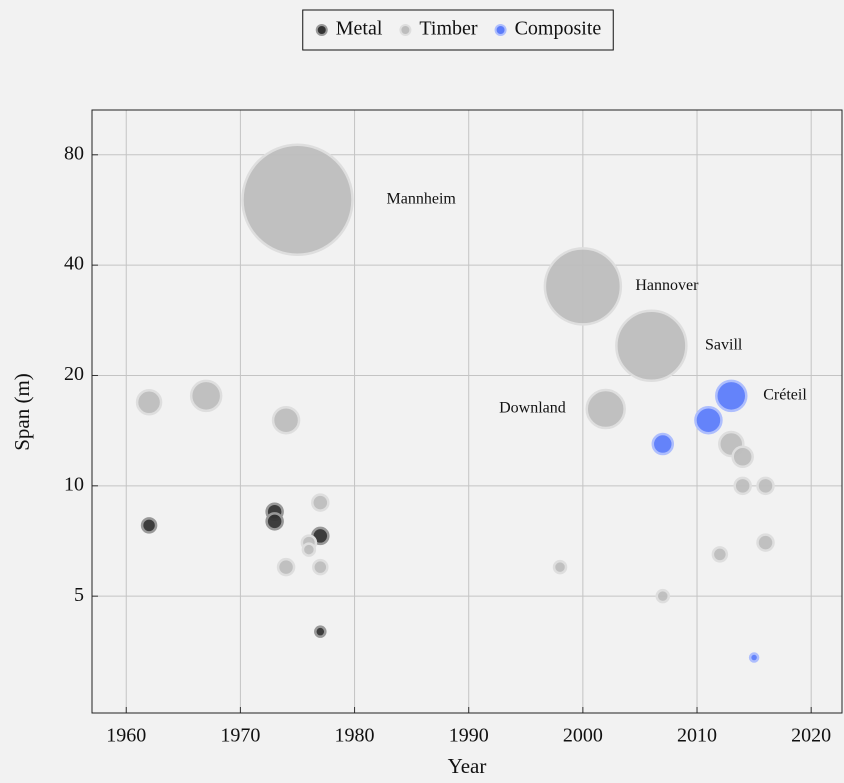  What do you see at coordinates (74, 264) in the screenshot?
I see `y-tick-label: 40` at bounding box center [74, 264].